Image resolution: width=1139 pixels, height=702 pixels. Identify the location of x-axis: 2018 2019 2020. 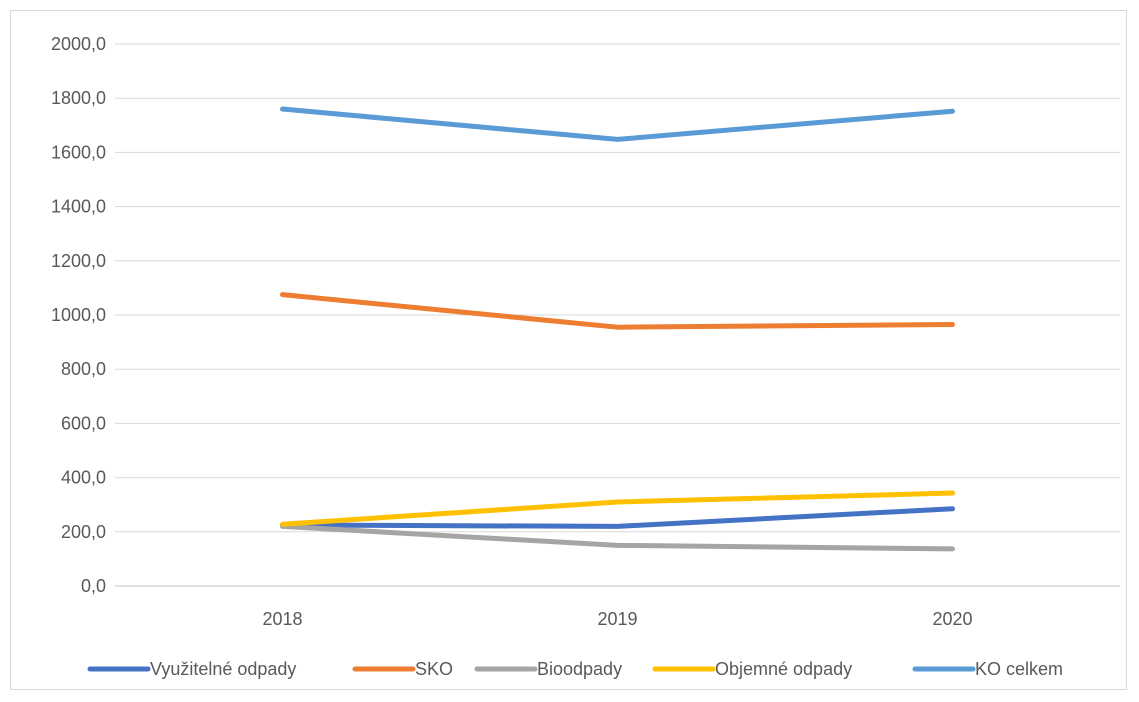
(617, 619).